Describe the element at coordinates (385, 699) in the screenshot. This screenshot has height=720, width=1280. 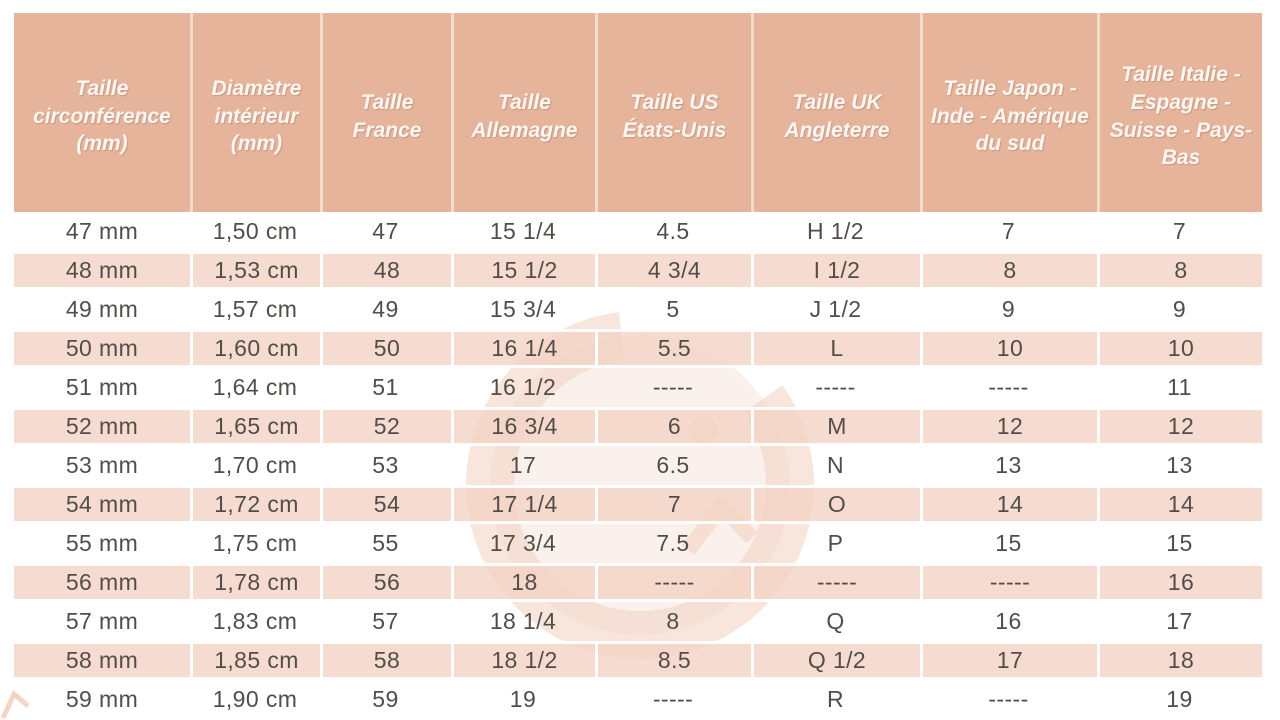
I see `cell-france: 59` at that location.